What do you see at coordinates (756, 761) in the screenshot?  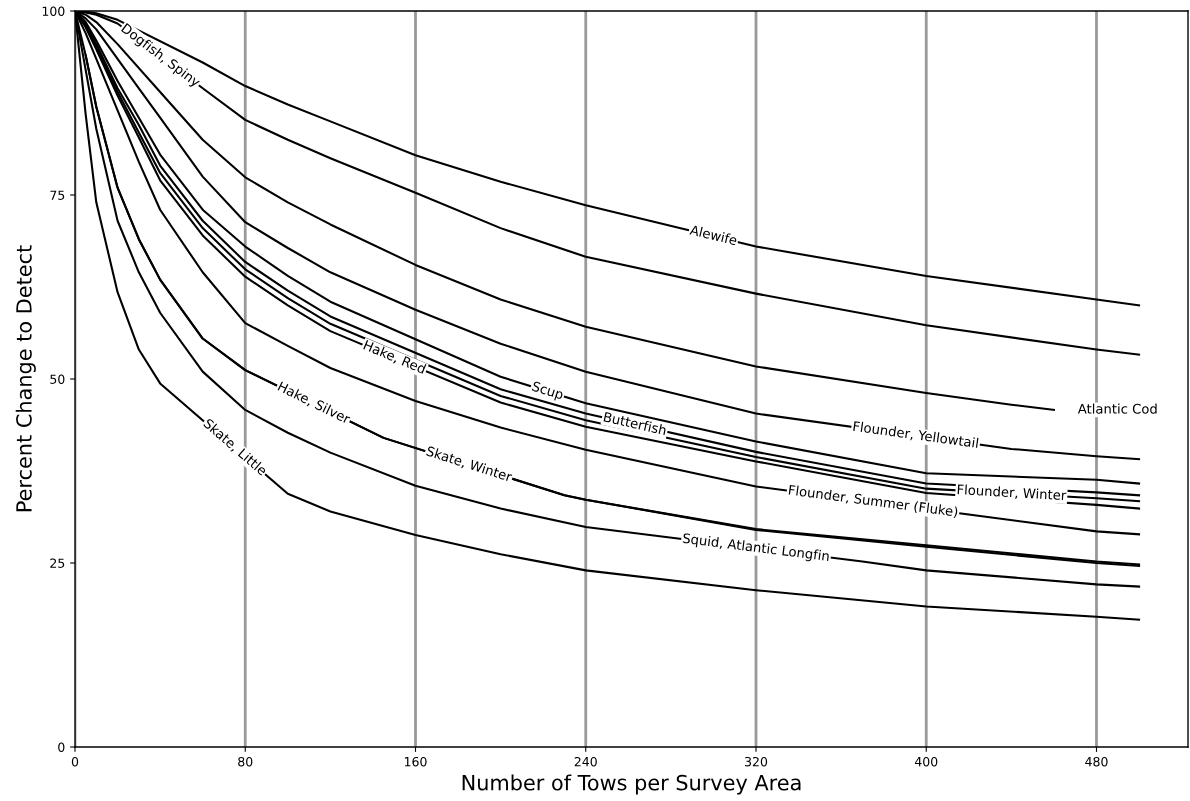 I see `x-tick-label: 320` at bounding box center [756, 761].